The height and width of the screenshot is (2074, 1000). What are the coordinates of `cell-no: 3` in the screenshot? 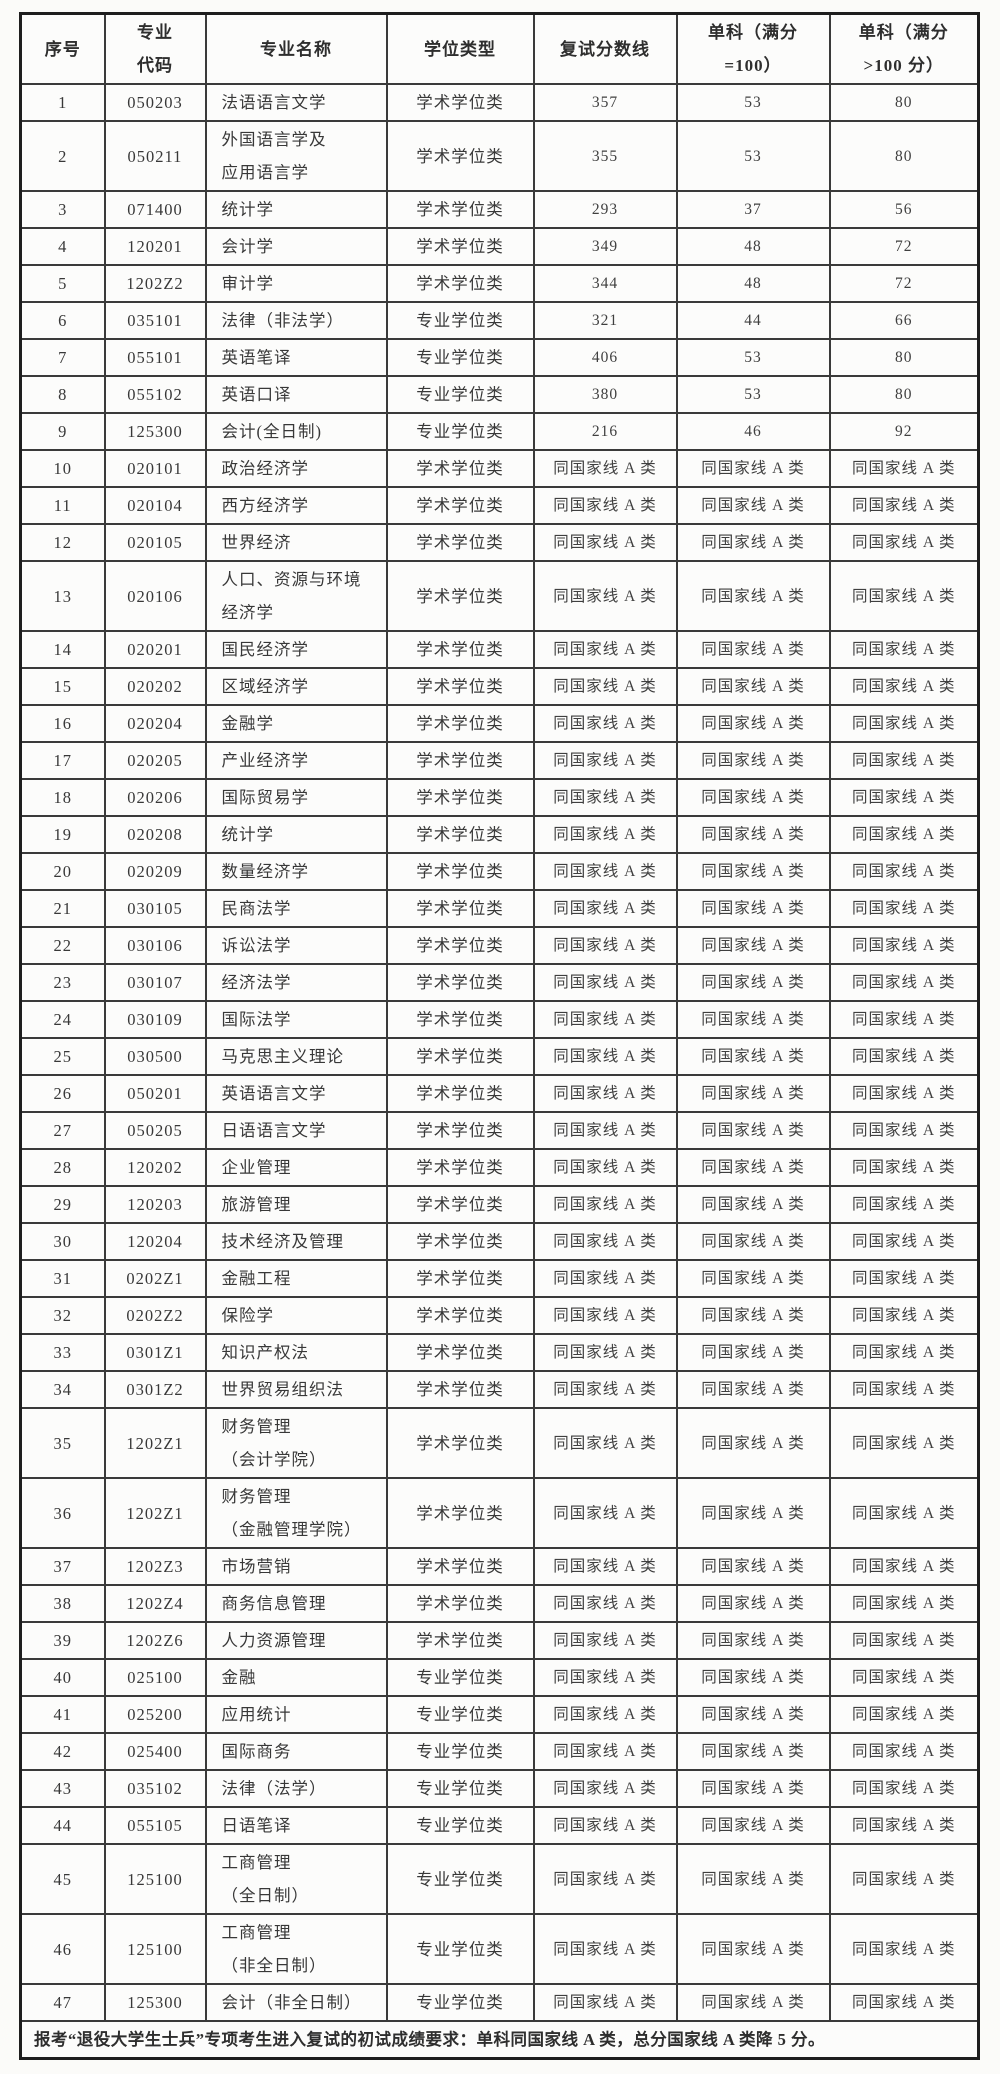 It's located at (62, 209).